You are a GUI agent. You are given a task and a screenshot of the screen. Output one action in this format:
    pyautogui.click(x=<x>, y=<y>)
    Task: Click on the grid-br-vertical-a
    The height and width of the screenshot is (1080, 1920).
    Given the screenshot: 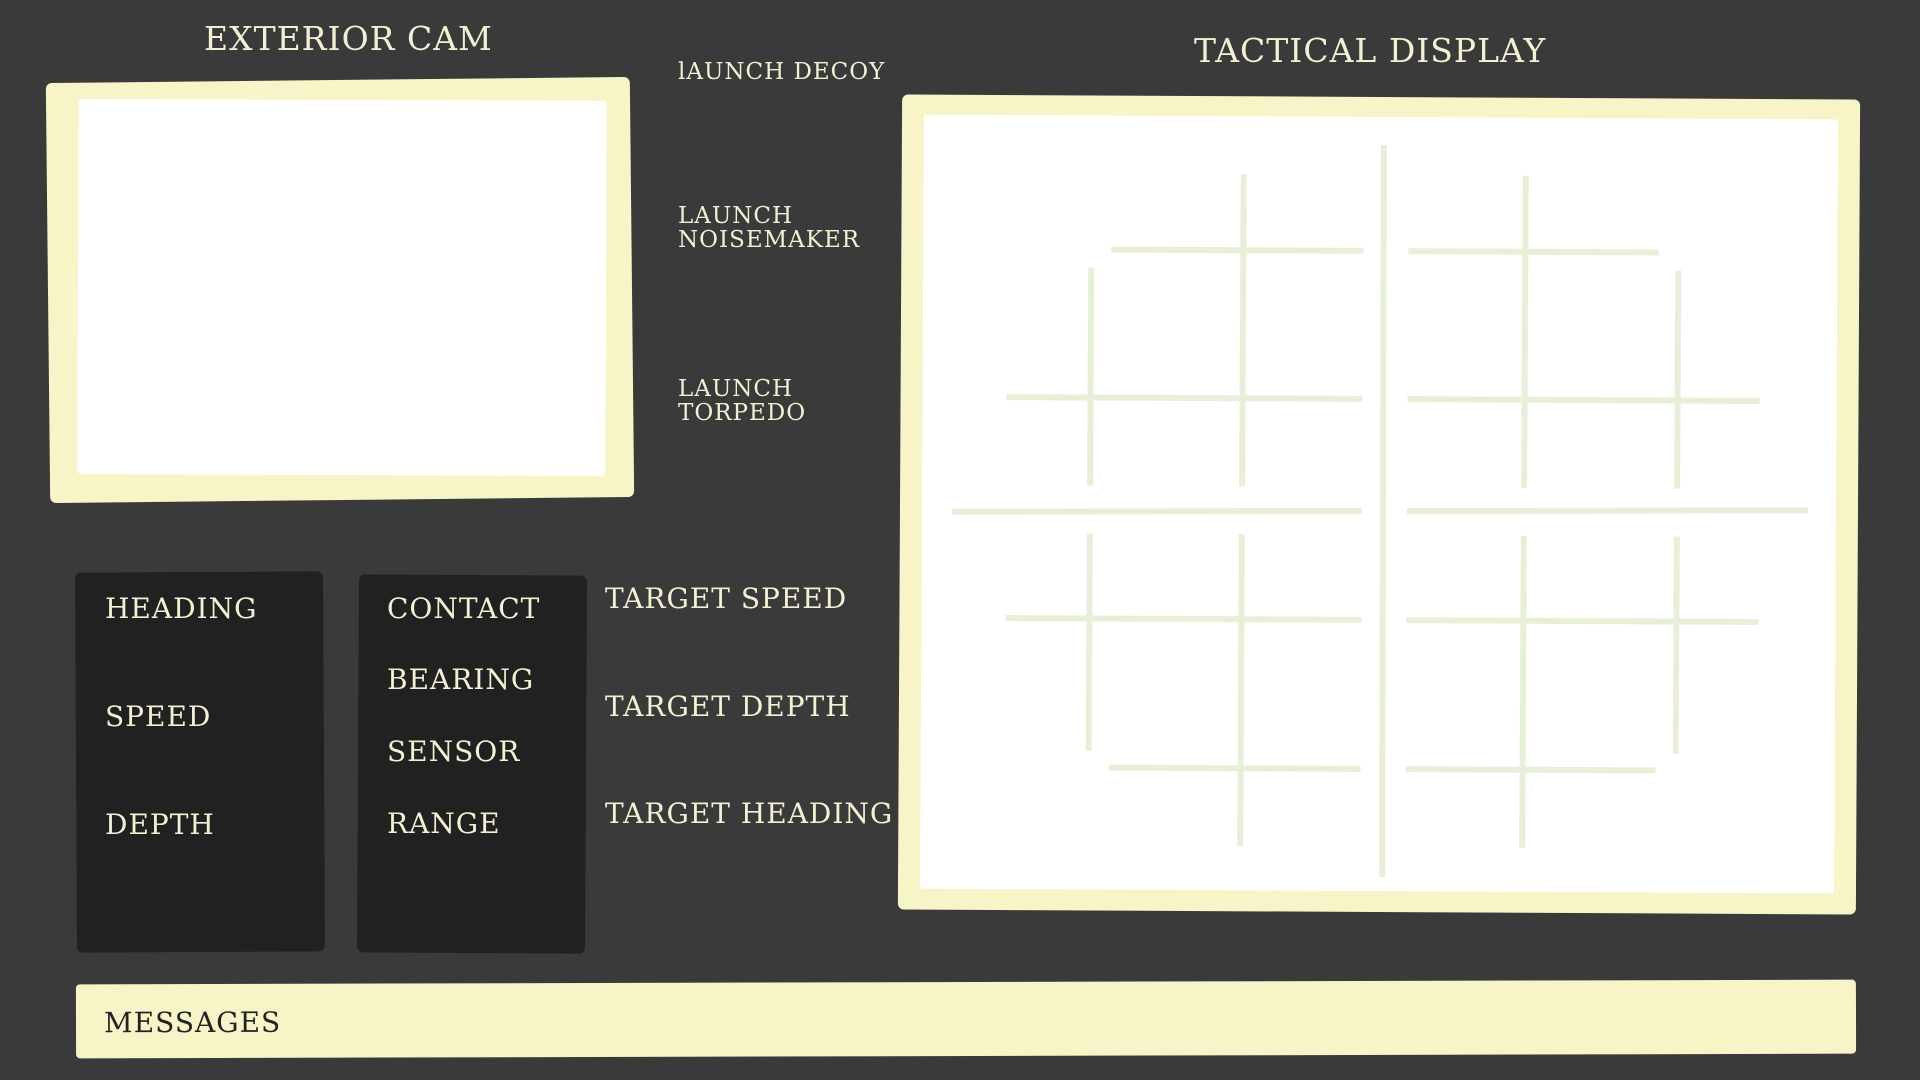 What is the action you would take?
    pyautogui.click(x=1523, y=691)
    